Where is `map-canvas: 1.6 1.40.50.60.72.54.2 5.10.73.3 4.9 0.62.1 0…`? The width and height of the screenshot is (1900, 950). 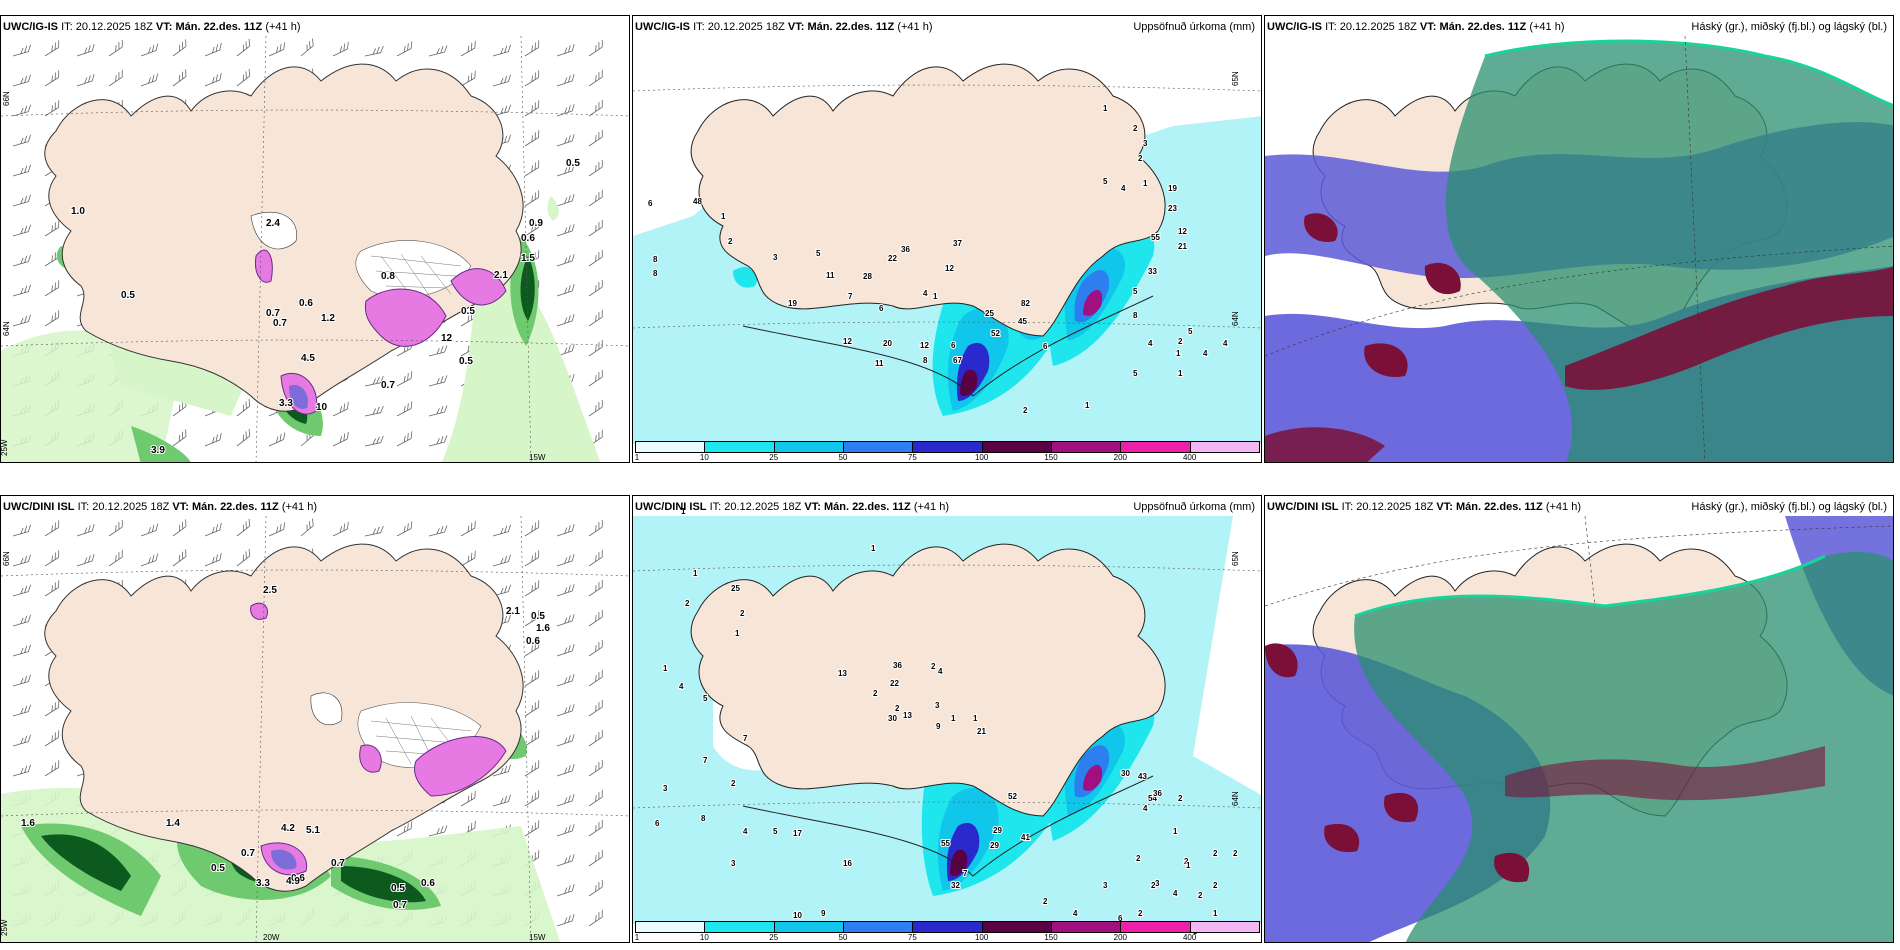 map-canvas: 1.6 1.40.50.60.72.54.2 5.10.73.3 4.9 0.62.1 0… is located at coordinates (315, 728).